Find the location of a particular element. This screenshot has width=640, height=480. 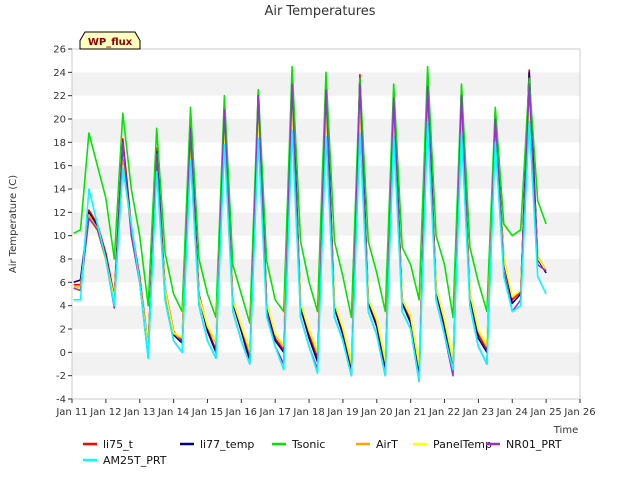

legend-label-paneltemp: PanelTemp is located at coordinates (462, 444).